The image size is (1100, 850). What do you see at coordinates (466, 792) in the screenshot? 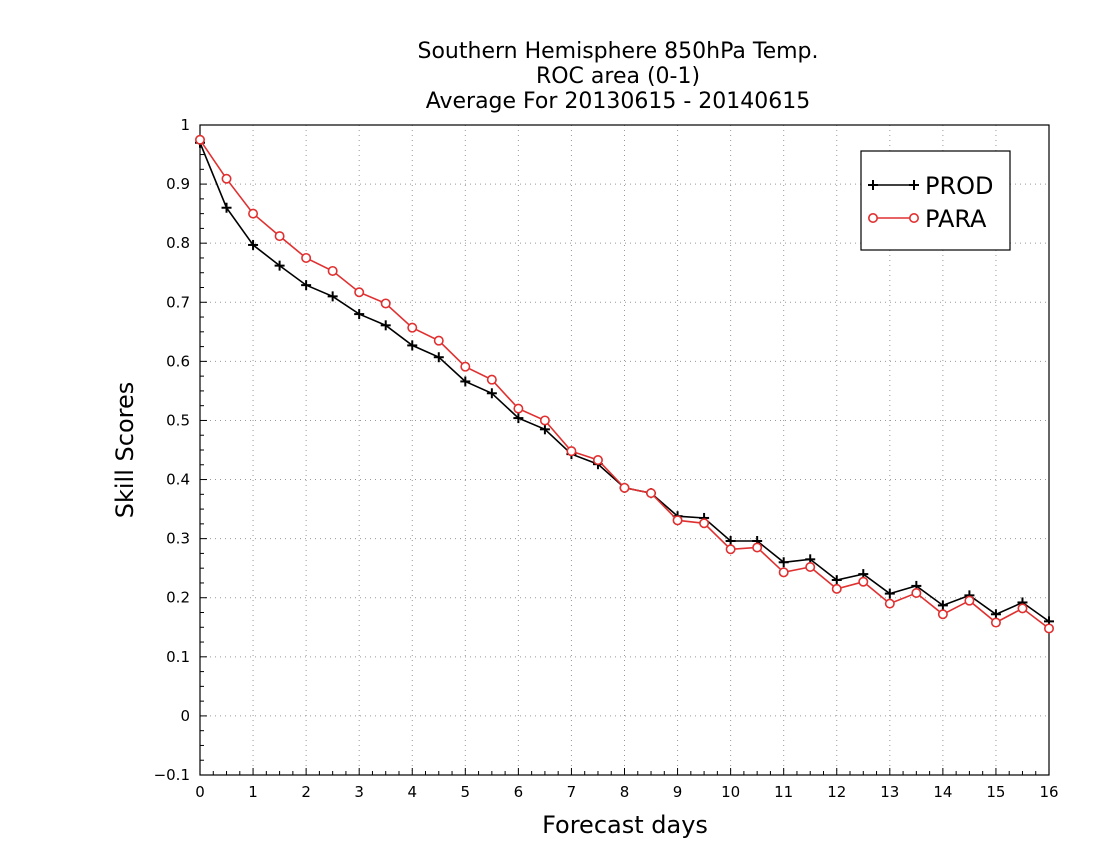
I see `x-tick-label-5: 5` at bounding box center [466, 792].